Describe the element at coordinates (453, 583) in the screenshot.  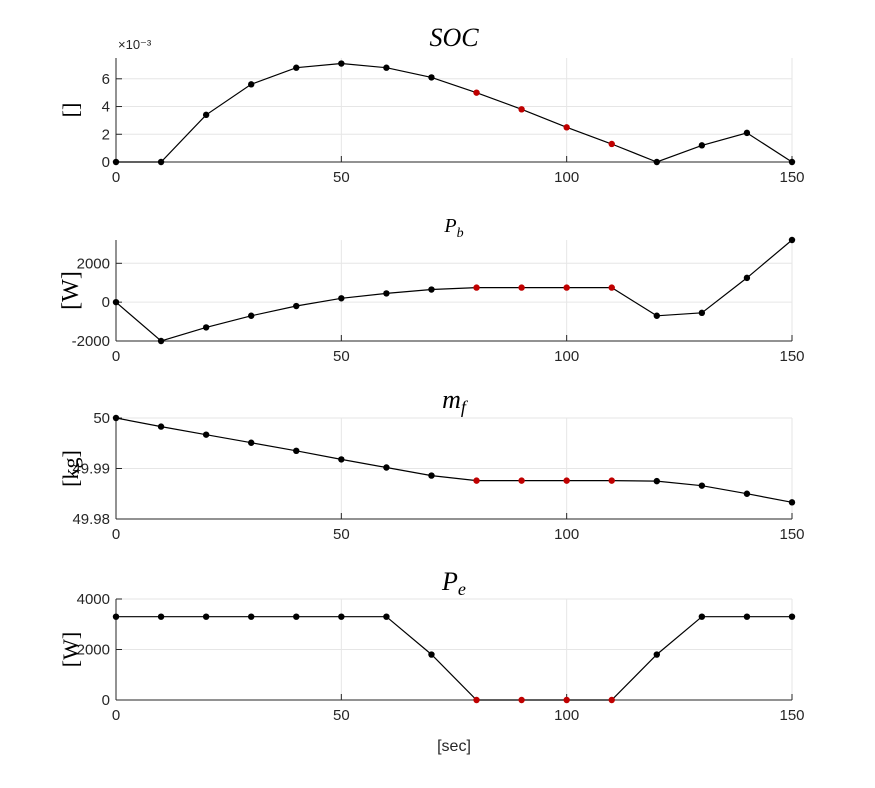
I see `subplot-title: Pe` at that location.